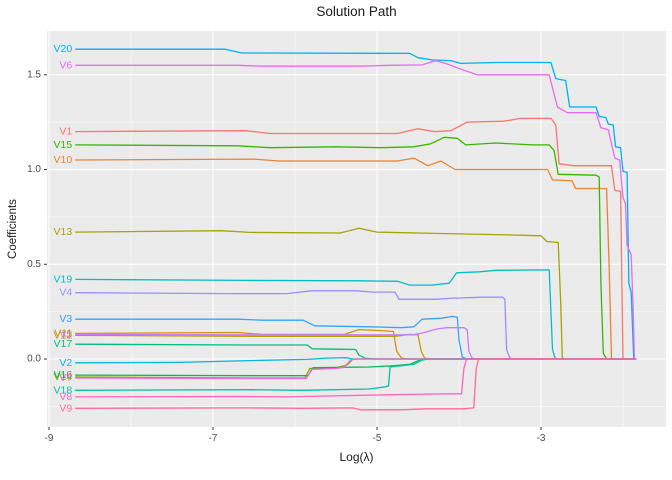 The width and height of the screenshot is (672, 480). I want to click on series-label-V11: V11, so click(63, 333).